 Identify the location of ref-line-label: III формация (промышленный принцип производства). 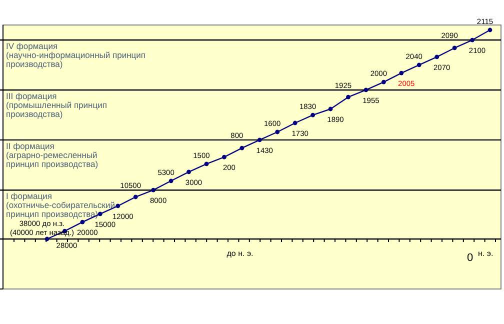
(57, 104).